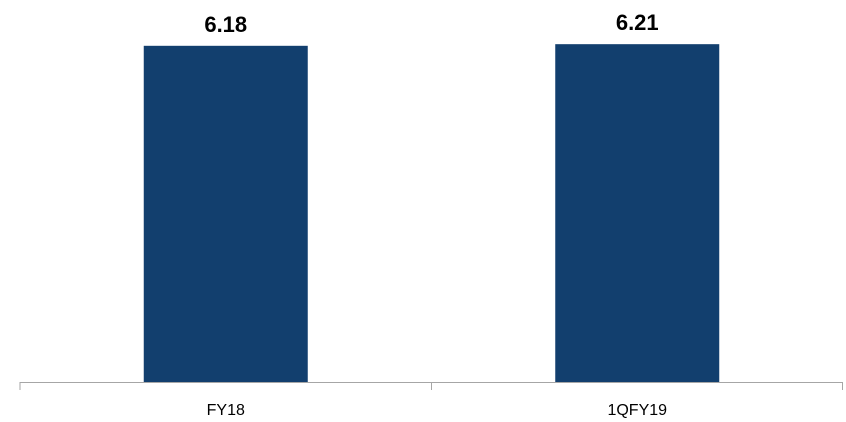 The image size is (846, 422). What do you see at coordinates (637, 410) in the screenshot?
I see `x-tick-label-1qfy19: 1QFY19` at bounding box center [637, 410].